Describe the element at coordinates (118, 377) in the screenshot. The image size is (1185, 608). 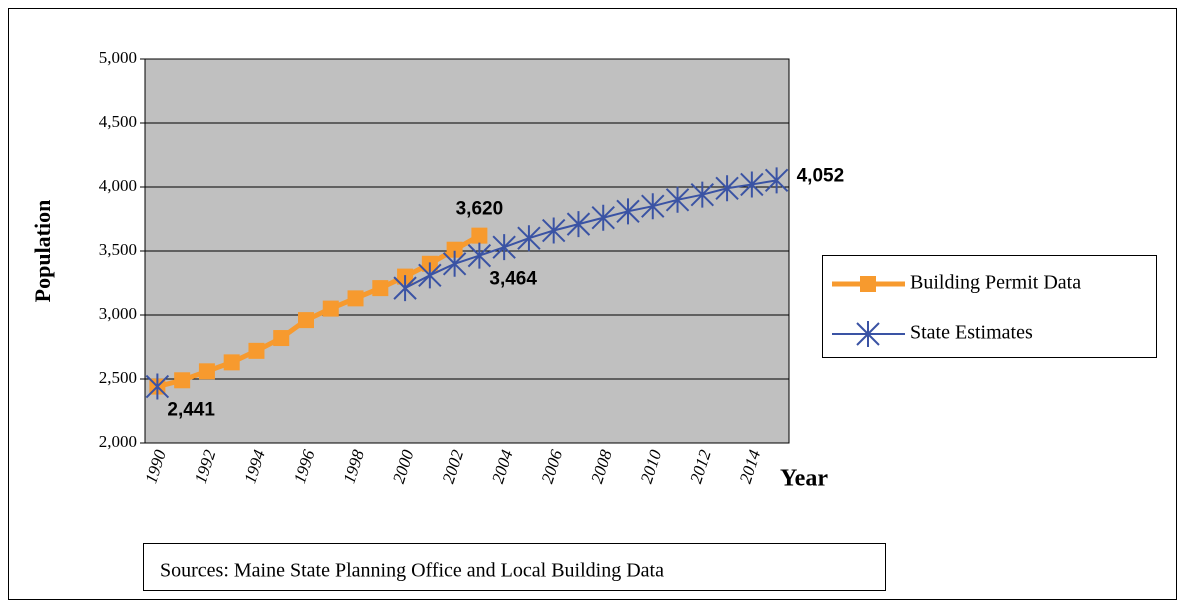
I see `y-tick-label: 2,500` at that location.